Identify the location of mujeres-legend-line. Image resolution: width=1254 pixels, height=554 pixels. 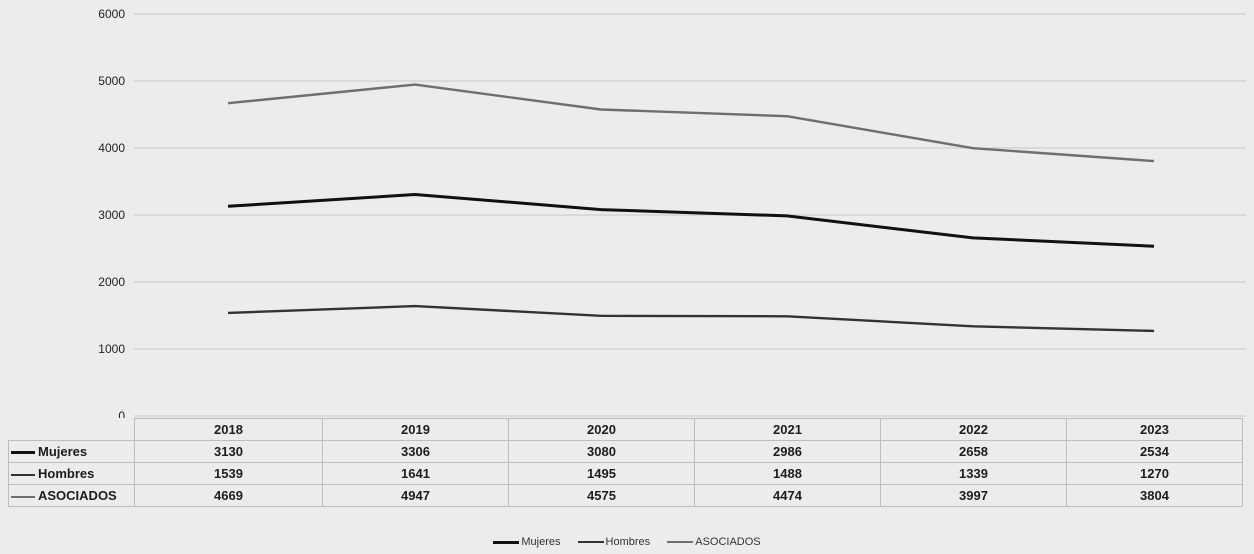
(506, 542).